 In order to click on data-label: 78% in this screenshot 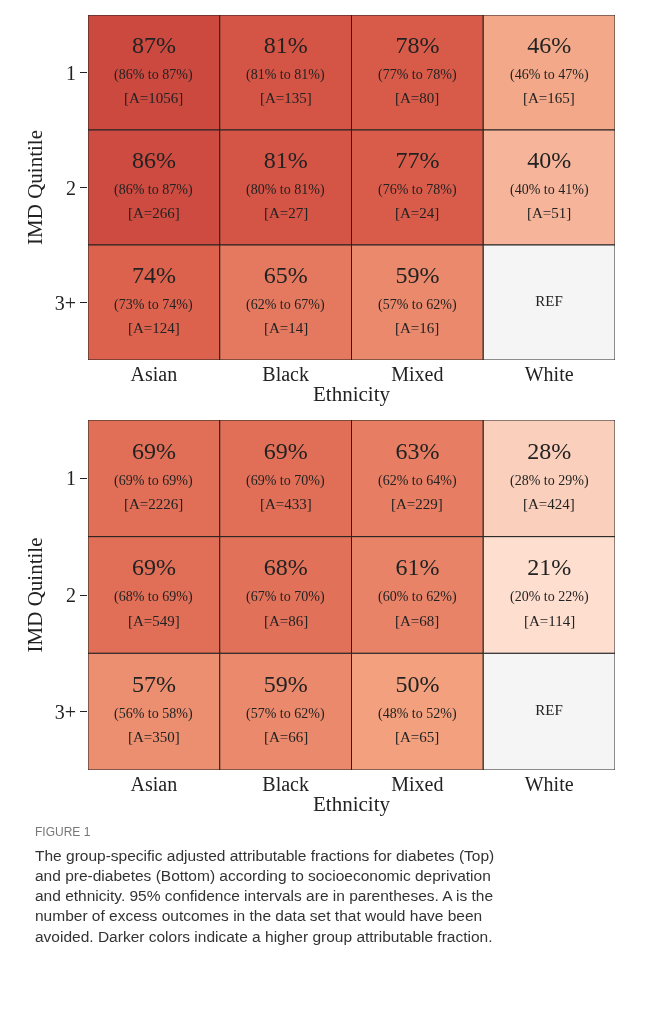, I will do `click(417, 45)`.